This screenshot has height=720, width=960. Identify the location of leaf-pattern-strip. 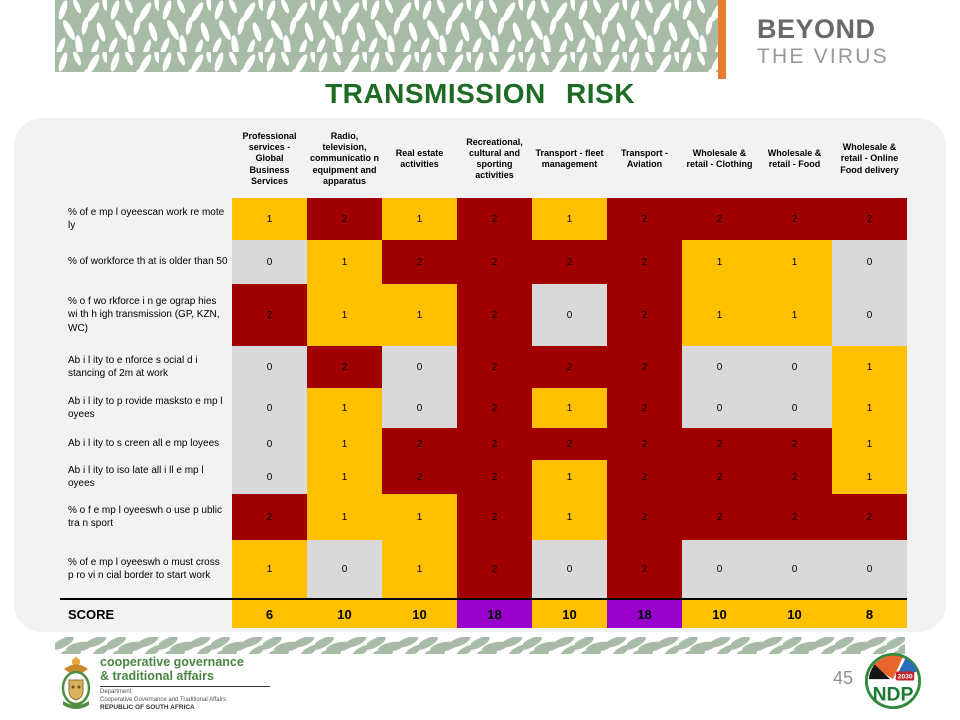
(480, 645).